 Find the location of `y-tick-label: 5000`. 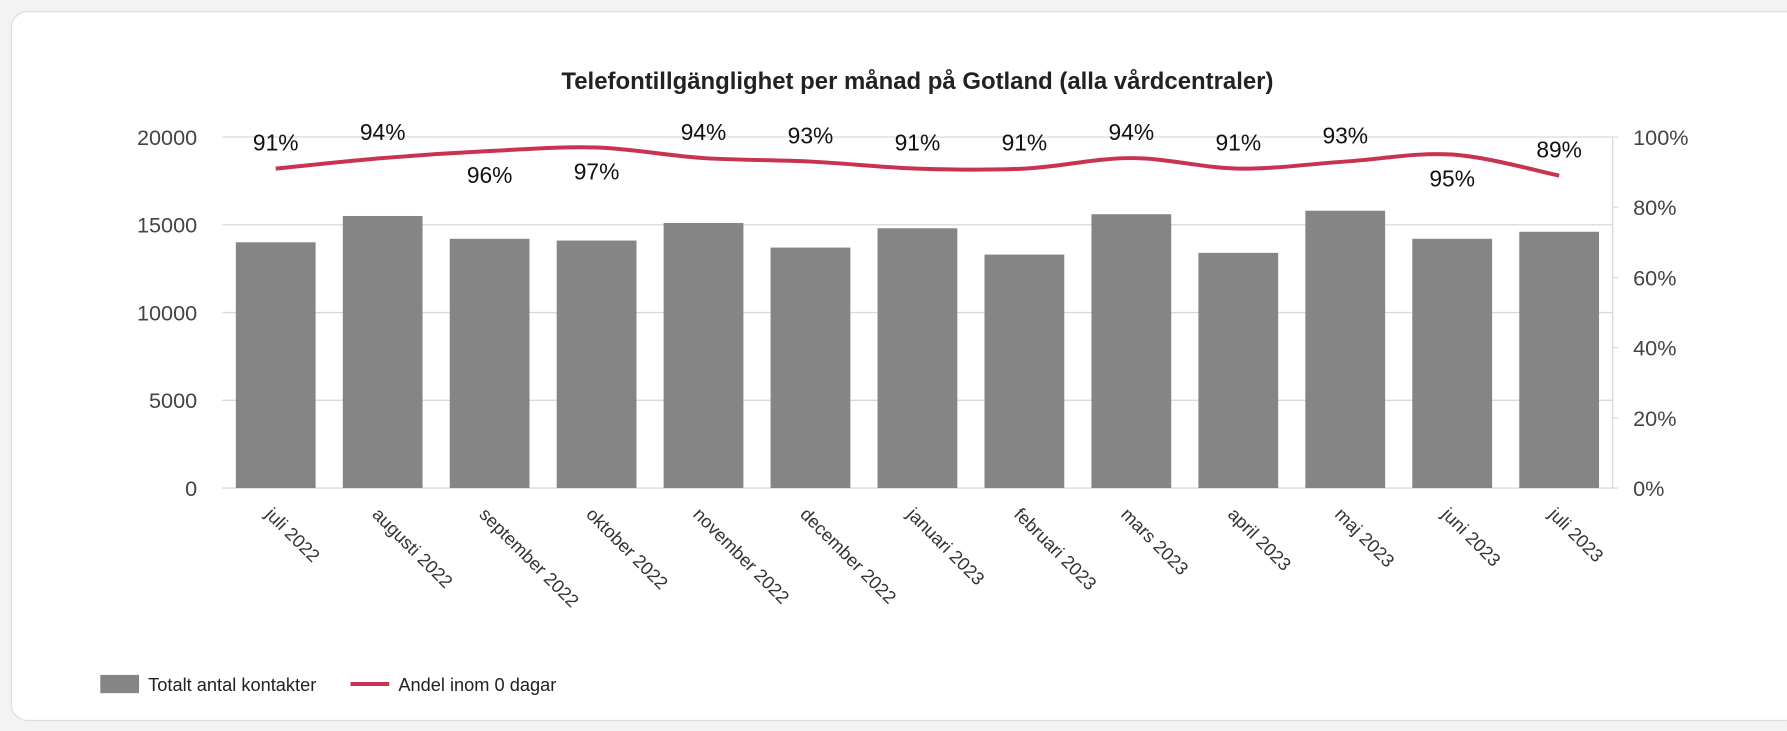

y-tick-label: 5000 is located at coordinates (173, 400).